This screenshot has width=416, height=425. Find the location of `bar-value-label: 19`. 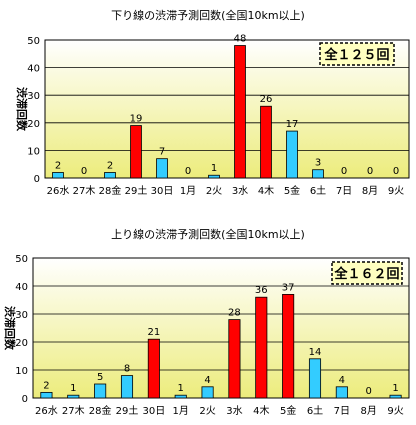

bar-value-label: 19 is located at coordinates (136, 119).